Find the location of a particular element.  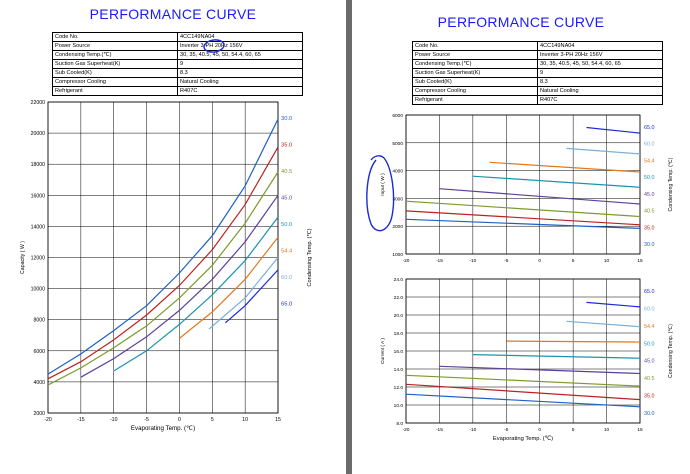

annotation-circle-20hz is located at coordinates (214, 46).